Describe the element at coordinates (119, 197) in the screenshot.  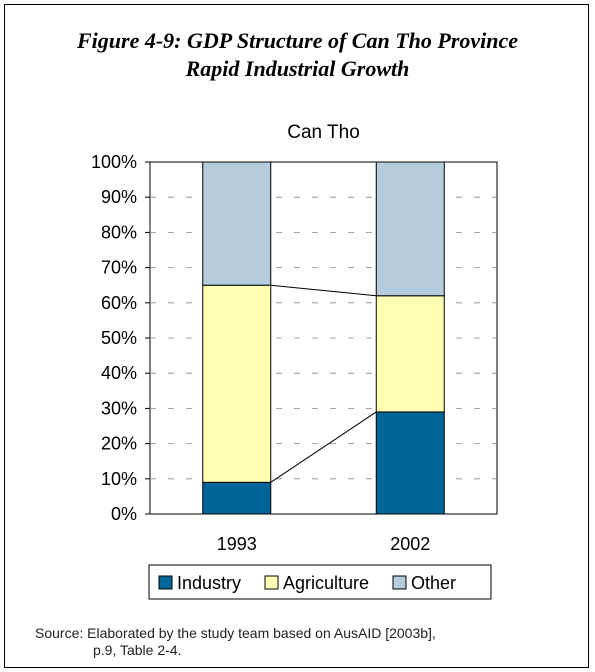
I see `y-tick-label: 90%` at that location.